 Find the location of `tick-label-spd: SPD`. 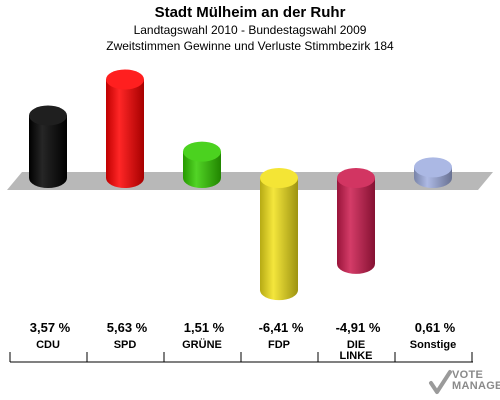

tick-label-spd: SPD is located at coordinates (125, 345).